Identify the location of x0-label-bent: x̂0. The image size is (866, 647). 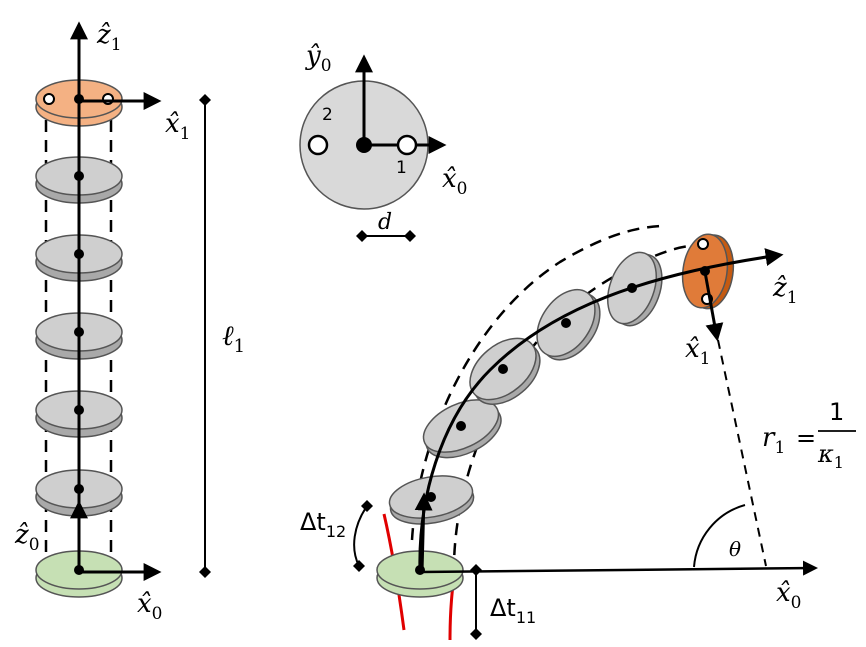
(789, 595).